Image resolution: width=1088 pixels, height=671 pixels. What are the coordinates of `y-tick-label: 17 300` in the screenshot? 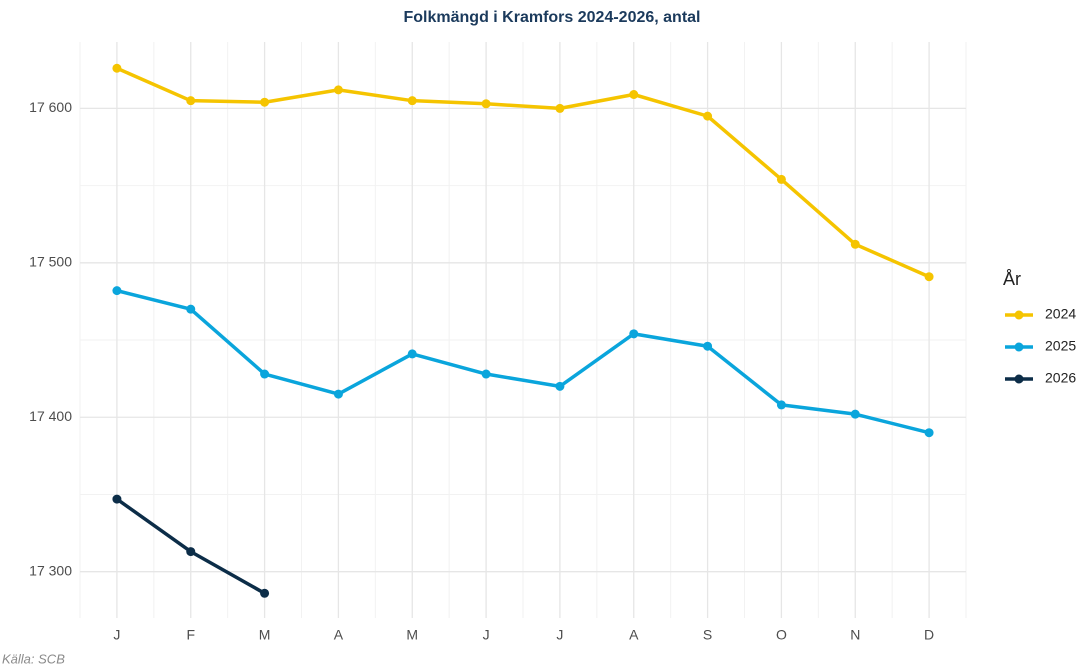 It's located at (50, 570).